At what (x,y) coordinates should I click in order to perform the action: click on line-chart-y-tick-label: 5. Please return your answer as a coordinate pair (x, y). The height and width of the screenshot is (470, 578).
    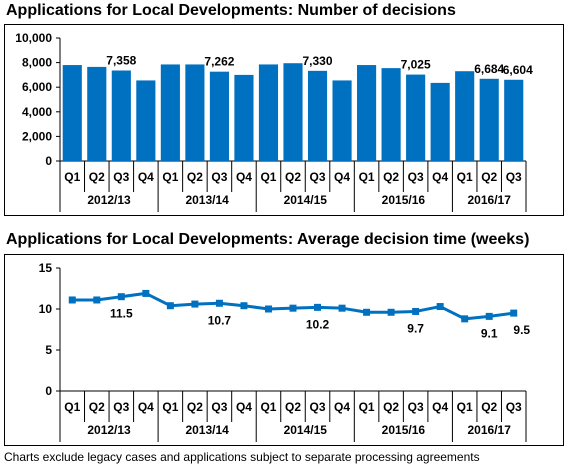
    Looking at the image, I should click on (48, 350).